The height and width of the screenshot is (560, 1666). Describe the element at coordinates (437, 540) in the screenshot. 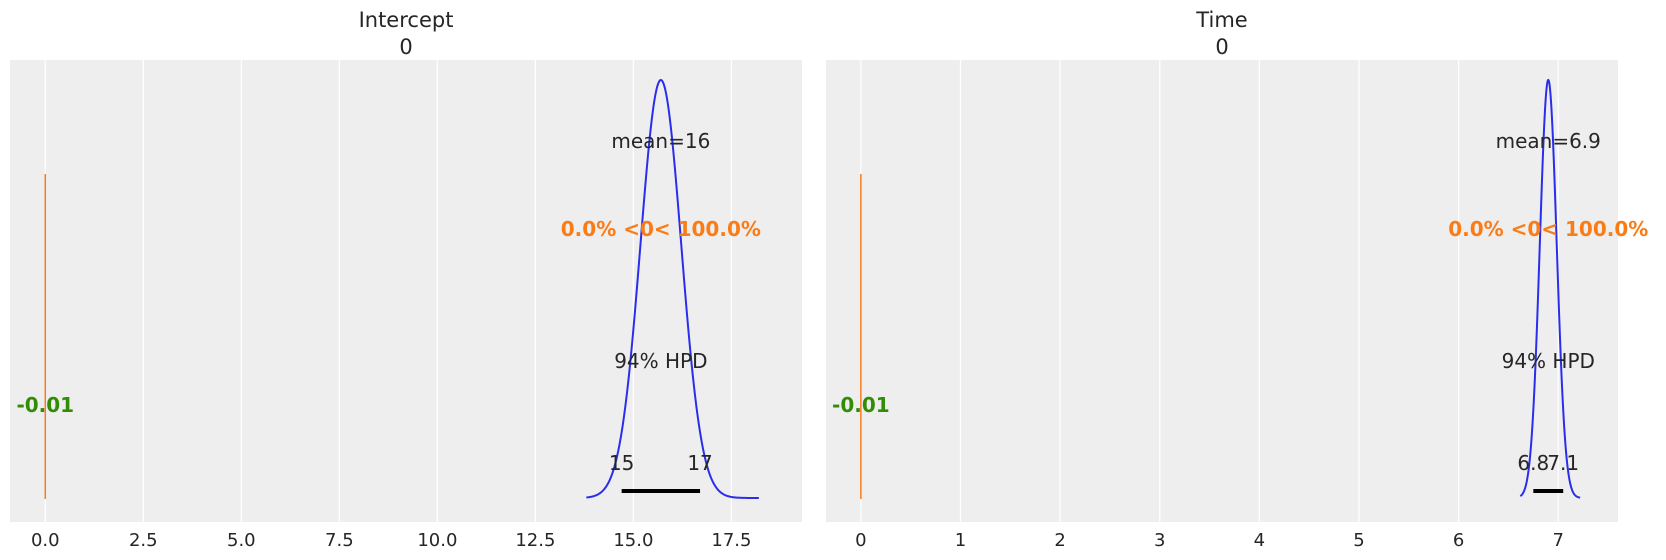

I see `x-tick-label: 10.0` at that location.